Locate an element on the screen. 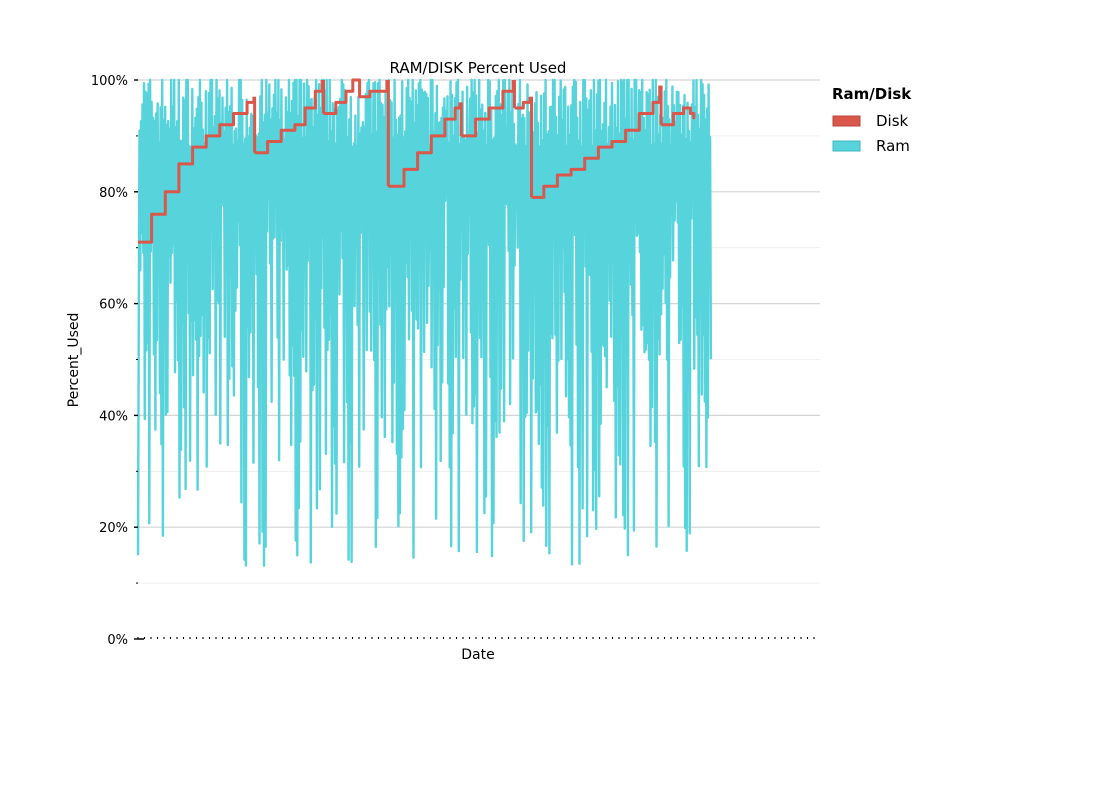 The width and height of the screenshot is (1100, 800). legend-label-ram: Ram is located at coordinates (893, 146).